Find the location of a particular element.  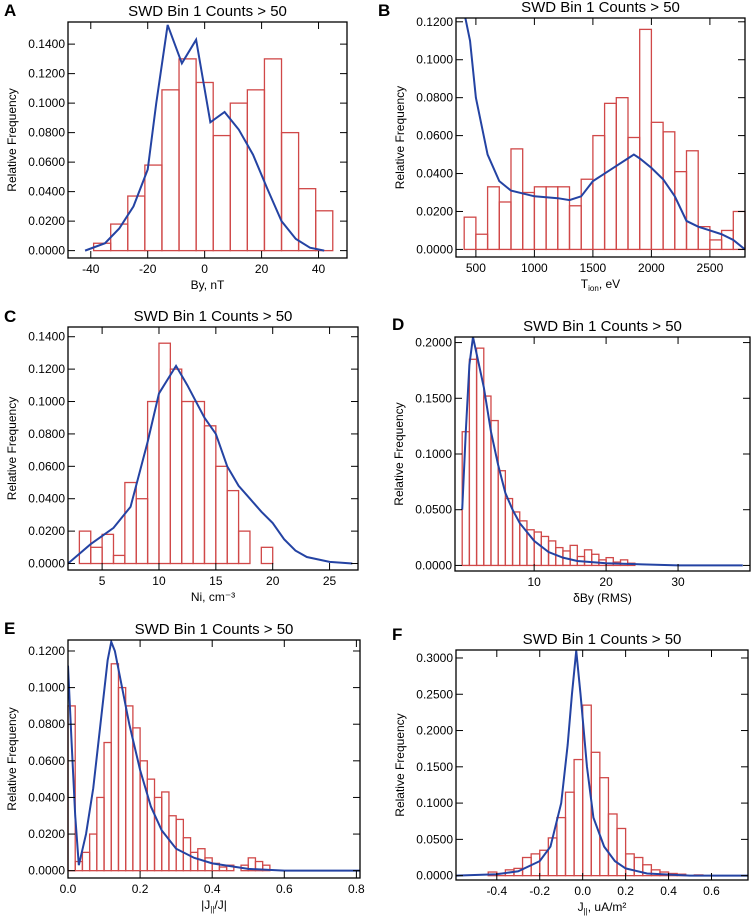

panel-label: D is located at coordinates (398, 324).